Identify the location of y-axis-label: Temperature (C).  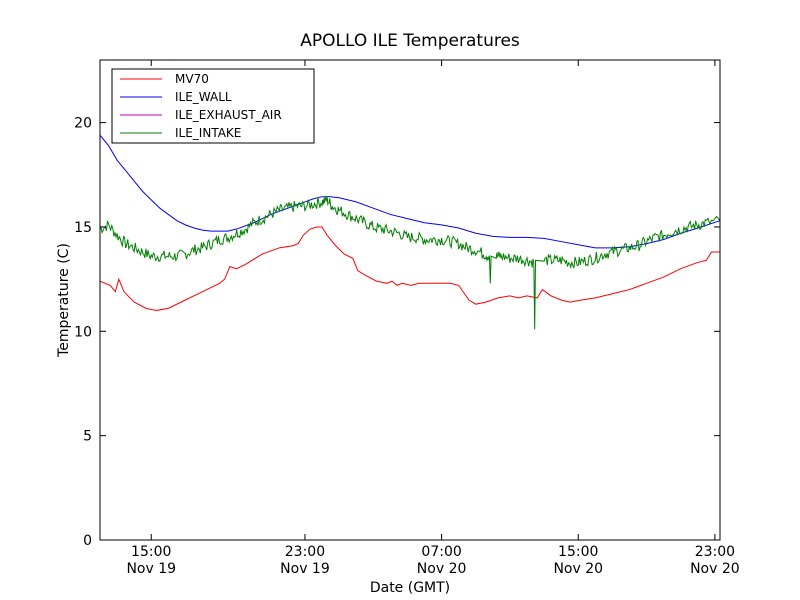
(64, 300).